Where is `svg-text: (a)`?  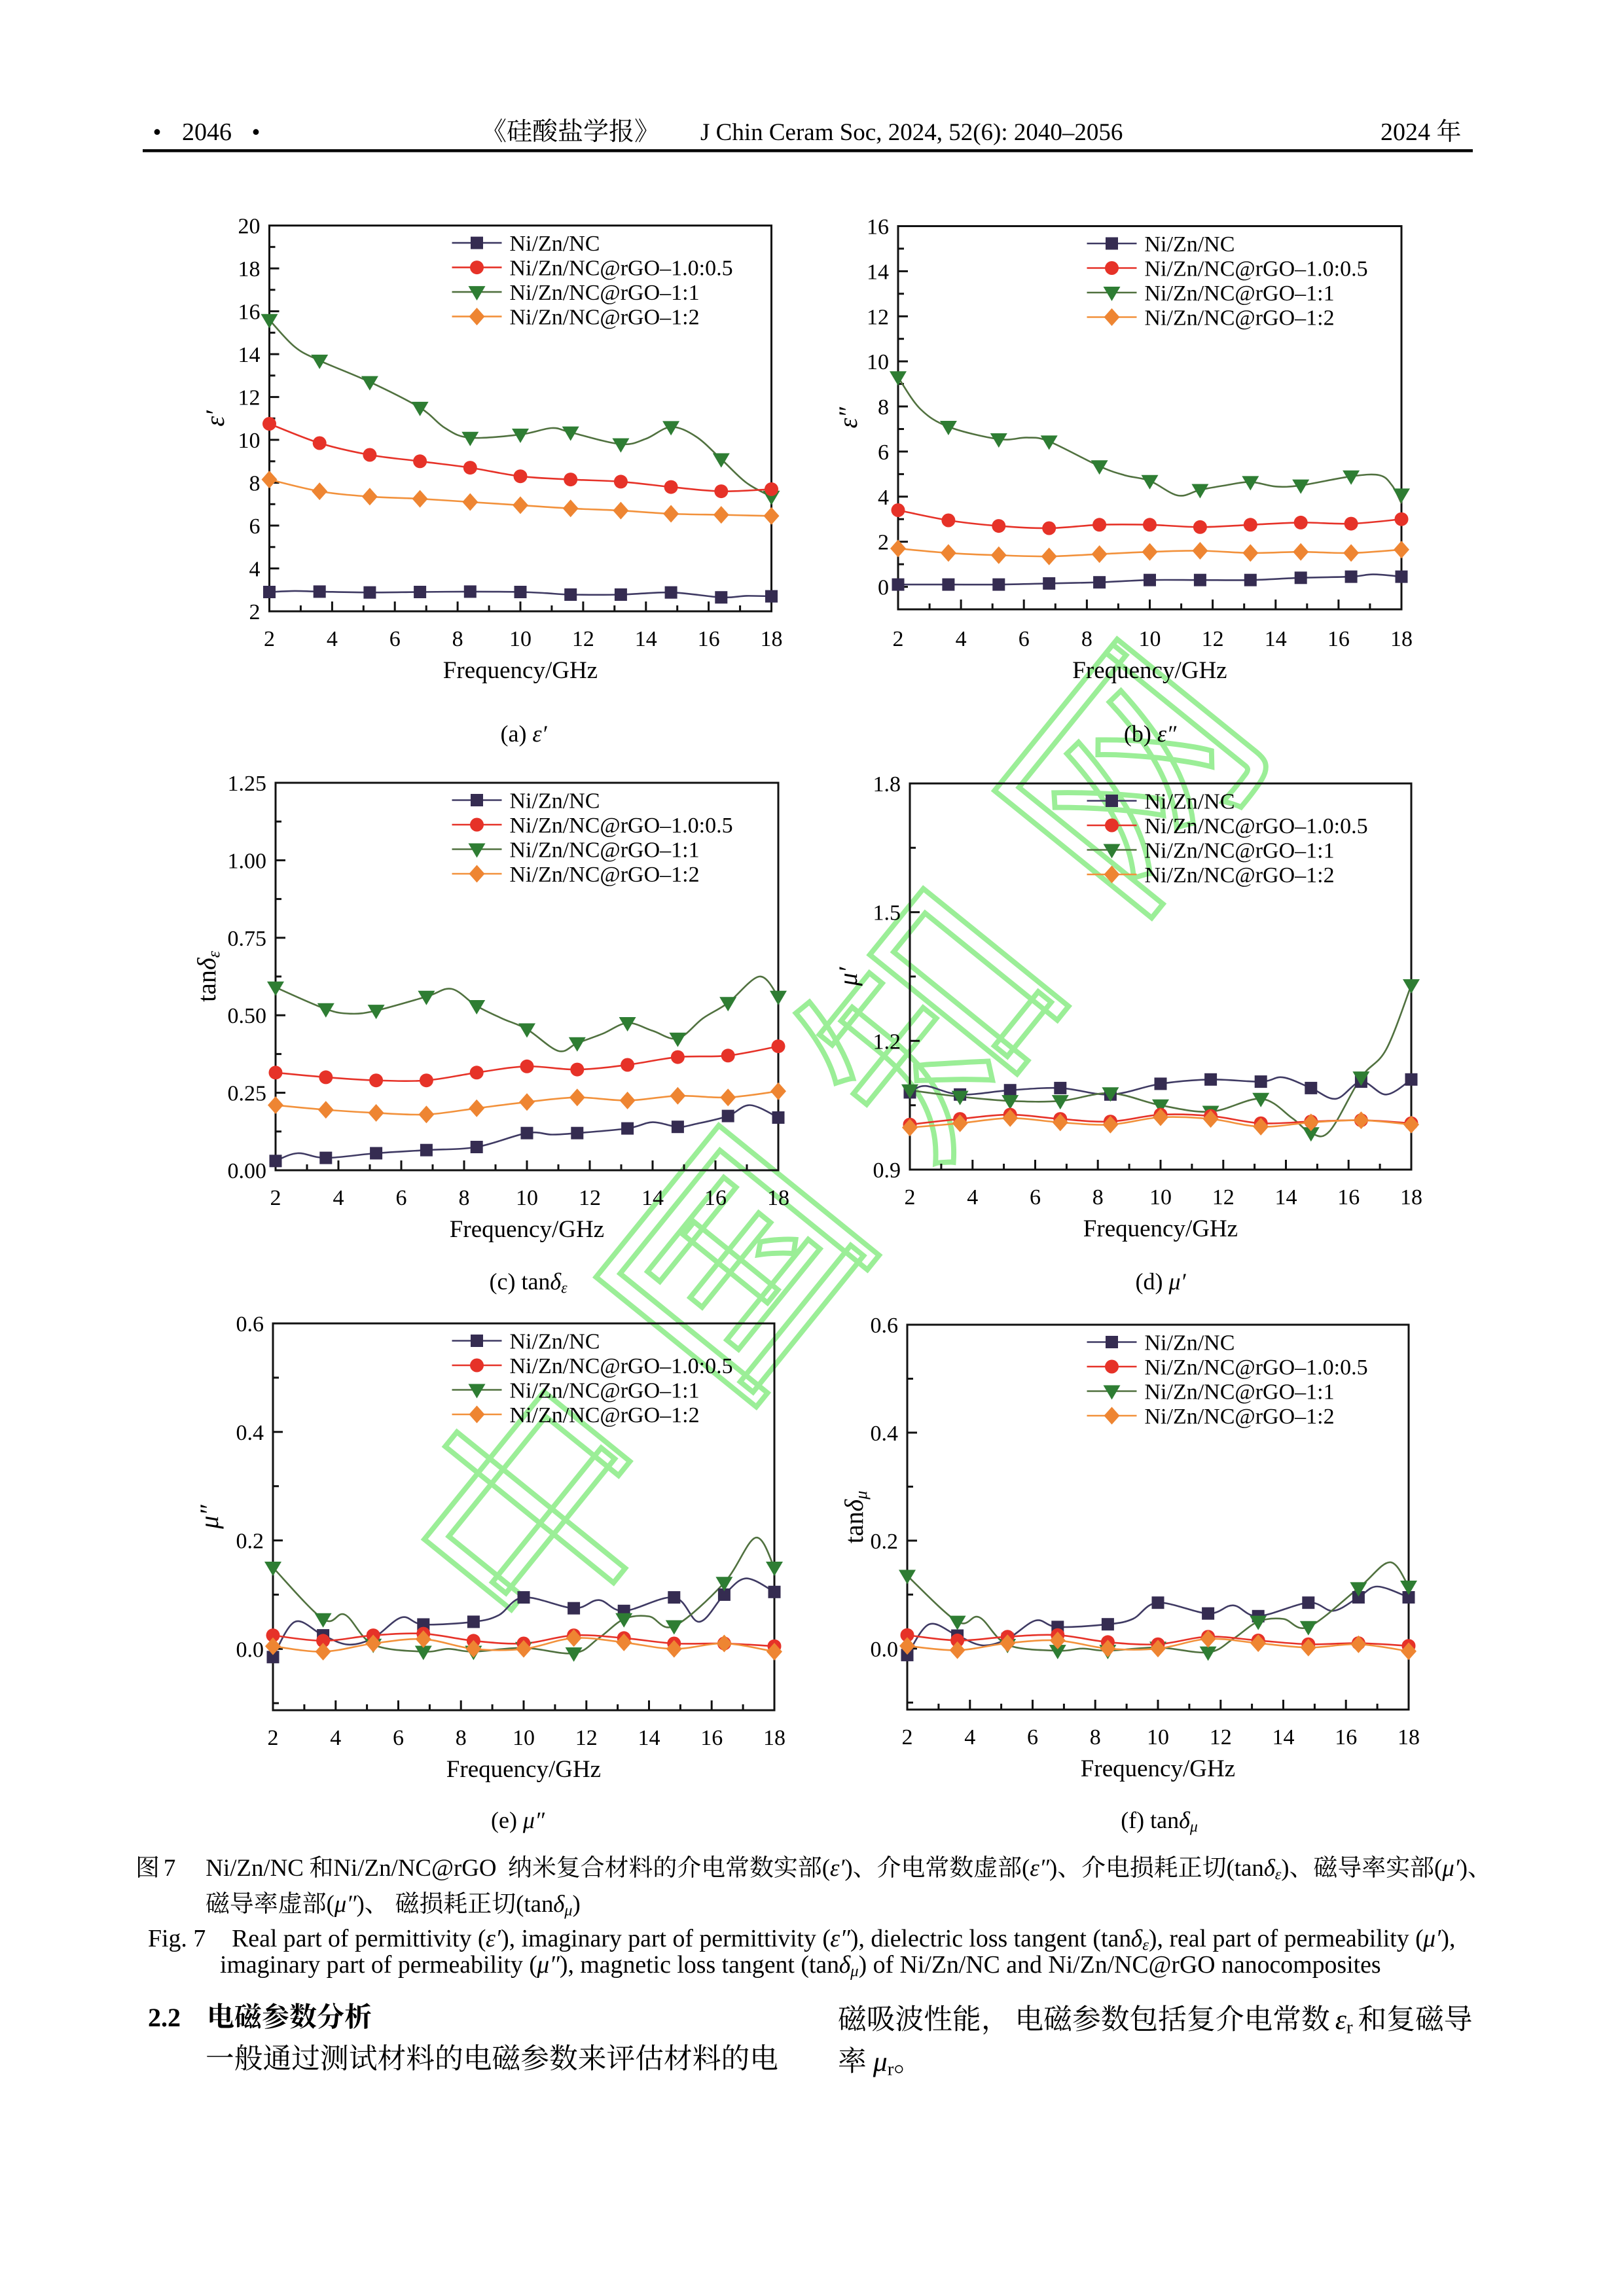 svg-text: (a) is located at coordinates (514, 734).